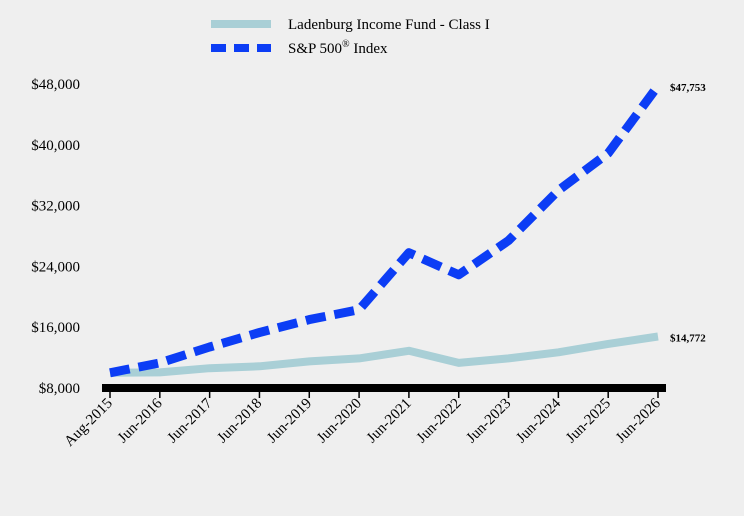 The height and width of the screenshot is (516, 744). What do you see at coordinates (384, 388) in the screenshot?
I see `x-axis-line` at bounding box center [384, 388].